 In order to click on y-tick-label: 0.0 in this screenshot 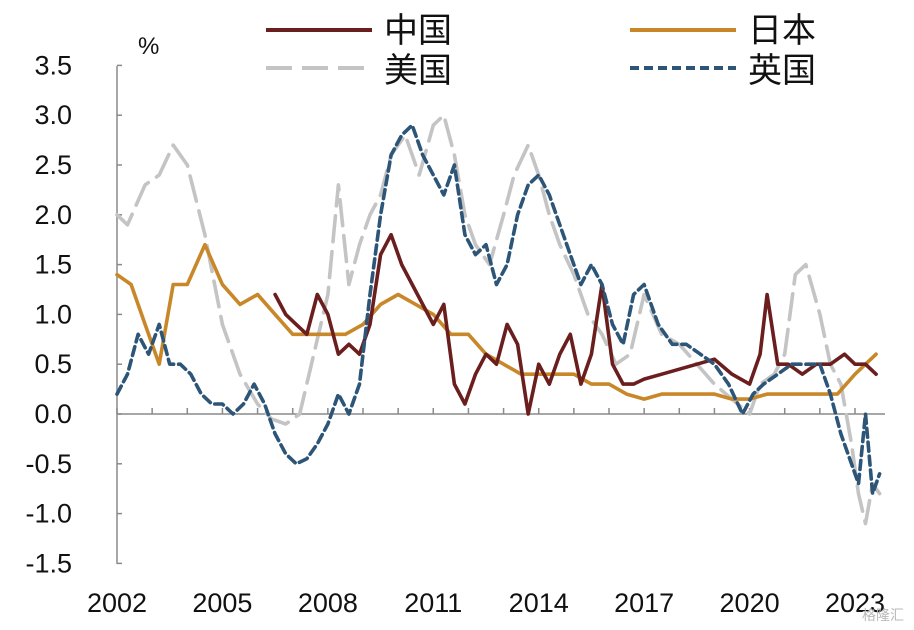, I will do `click(53, 414)`.